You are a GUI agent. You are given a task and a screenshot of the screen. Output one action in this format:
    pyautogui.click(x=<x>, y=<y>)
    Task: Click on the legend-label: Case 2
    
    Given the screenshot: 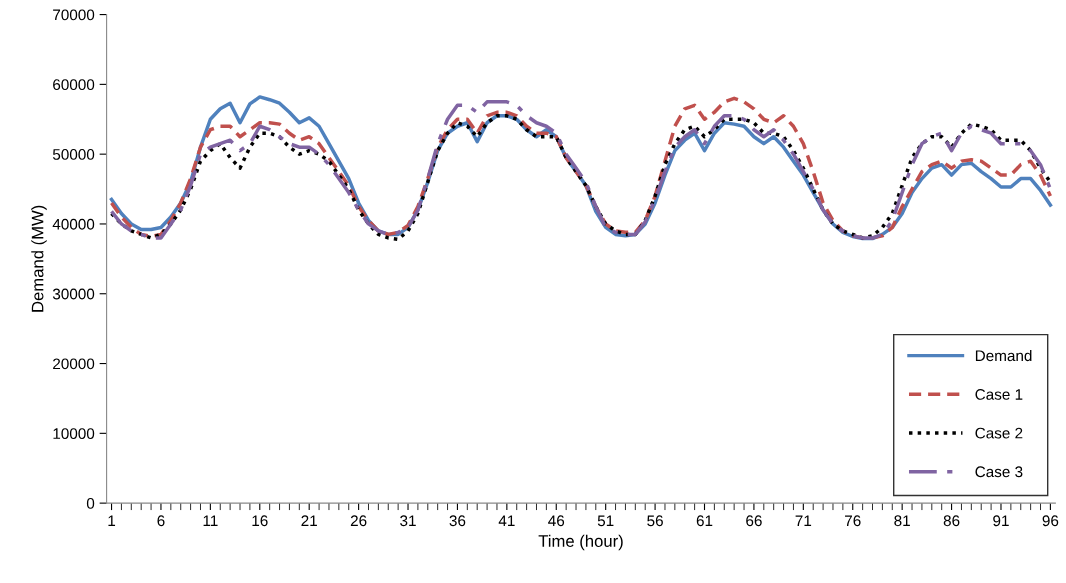 What is the action you would take?
    pyautogui.click(x=999, y=433)
    